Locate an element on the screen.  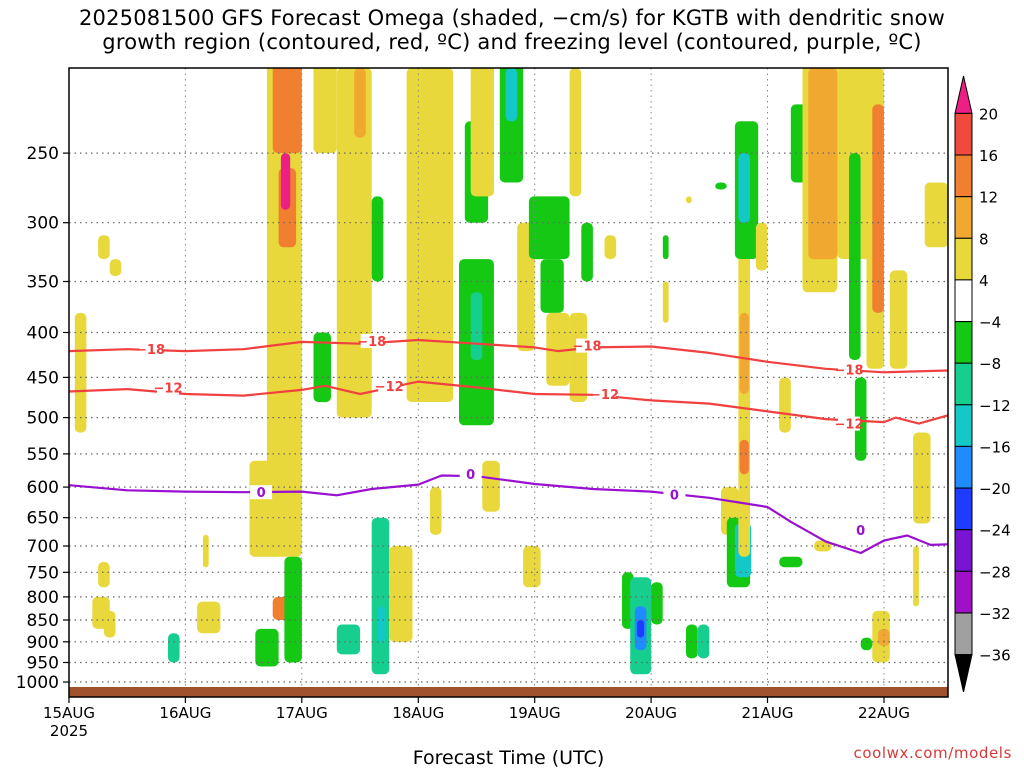
colorbar-label: 4 is located at coordinates (984, 281).